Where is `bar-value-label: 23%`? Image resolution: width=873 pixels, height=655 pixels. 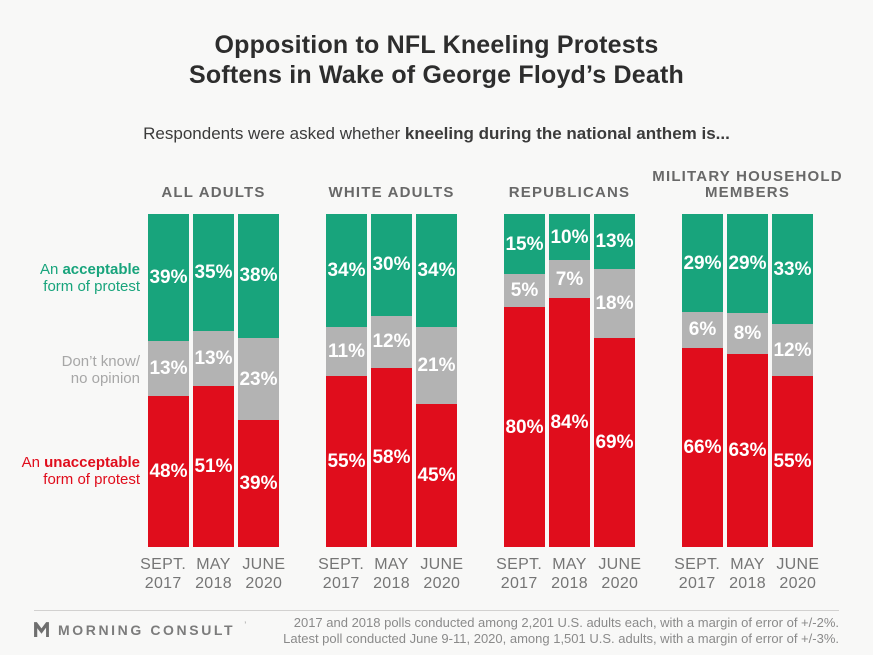 bar-value-label: 23% is located at coordinates (258, 379).